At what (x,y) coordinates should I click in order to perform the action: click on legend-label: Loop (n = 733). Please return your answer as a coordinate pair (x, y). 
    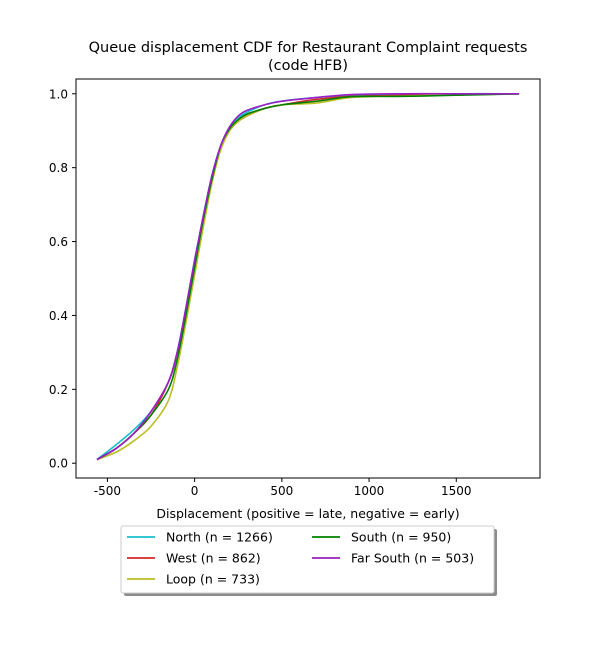
    Looking at the image, I should click on (213, 579).